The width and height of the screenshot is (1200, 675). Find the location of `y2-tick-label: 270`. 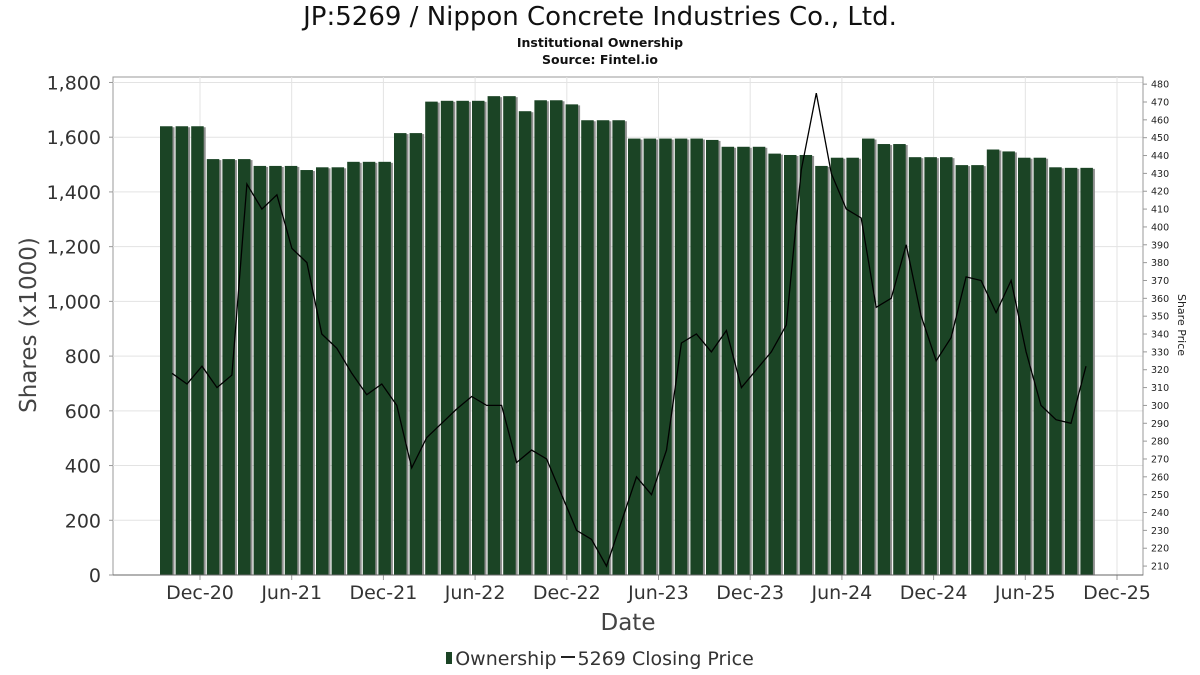

y2-tick-label: 270 is located at coordinates (1160, 459).